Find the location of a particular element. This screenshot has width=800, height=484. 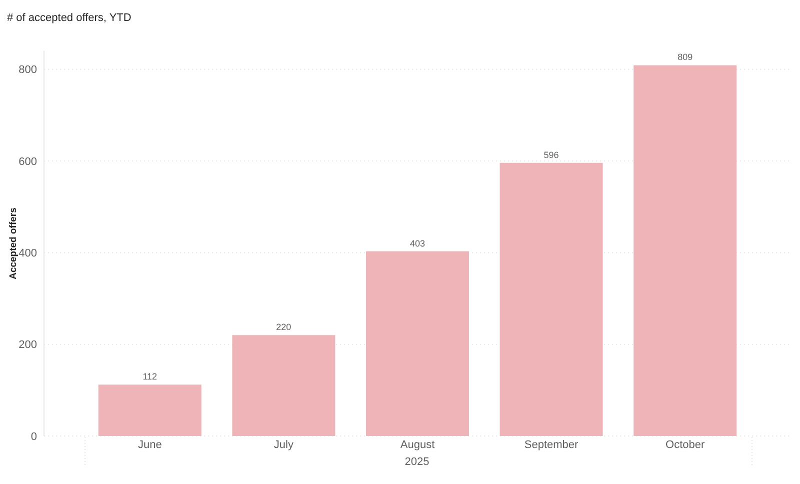

y-axis-title: Accepted offers is located at coordinates (13, 244).